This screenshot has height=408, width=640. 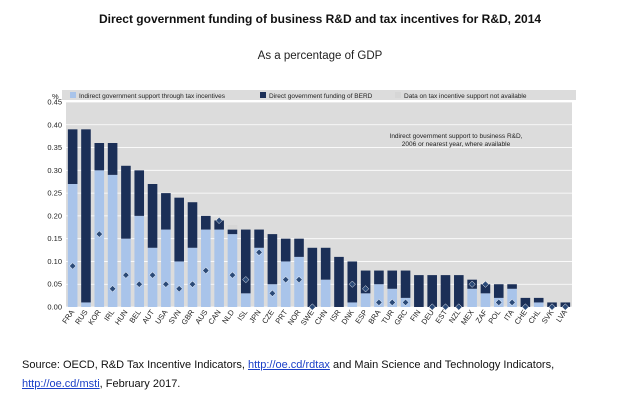 I want to click on bar-prt-s1, so click(x=285, y=284).